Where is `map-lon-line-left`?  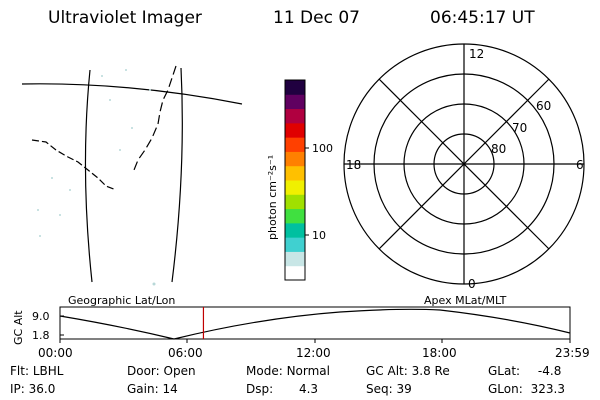 map-lon-line-left is located at coordinates (88, 176).